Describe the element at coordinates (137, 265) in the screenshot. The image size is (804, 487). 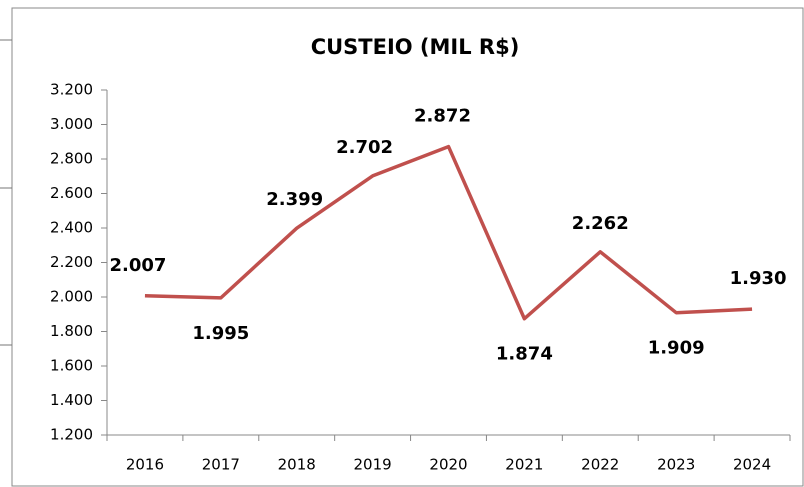
I see `data-label: 2.007` at that location.